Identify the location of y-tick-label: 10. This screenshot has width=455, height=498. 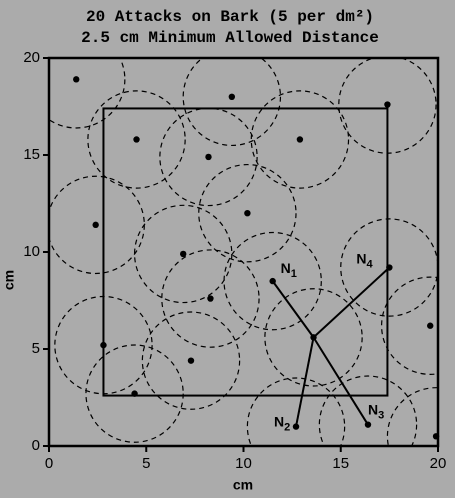
(31, 251).